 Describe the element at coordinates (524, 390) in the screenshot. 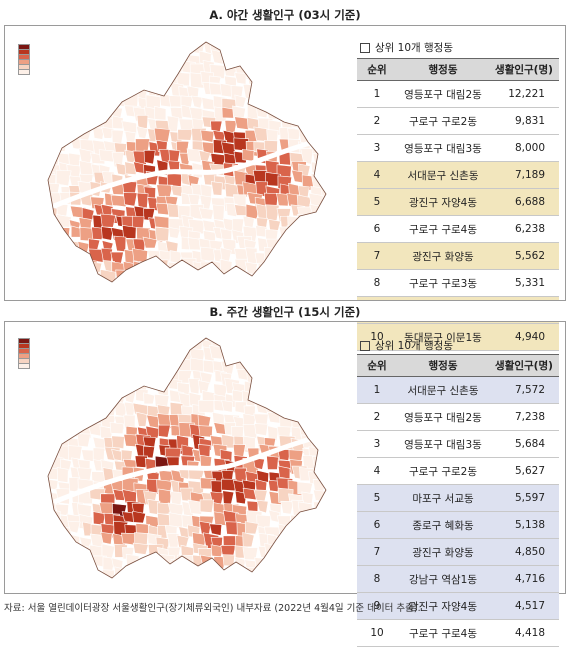

I see `population-cell: 7,572` at that location.